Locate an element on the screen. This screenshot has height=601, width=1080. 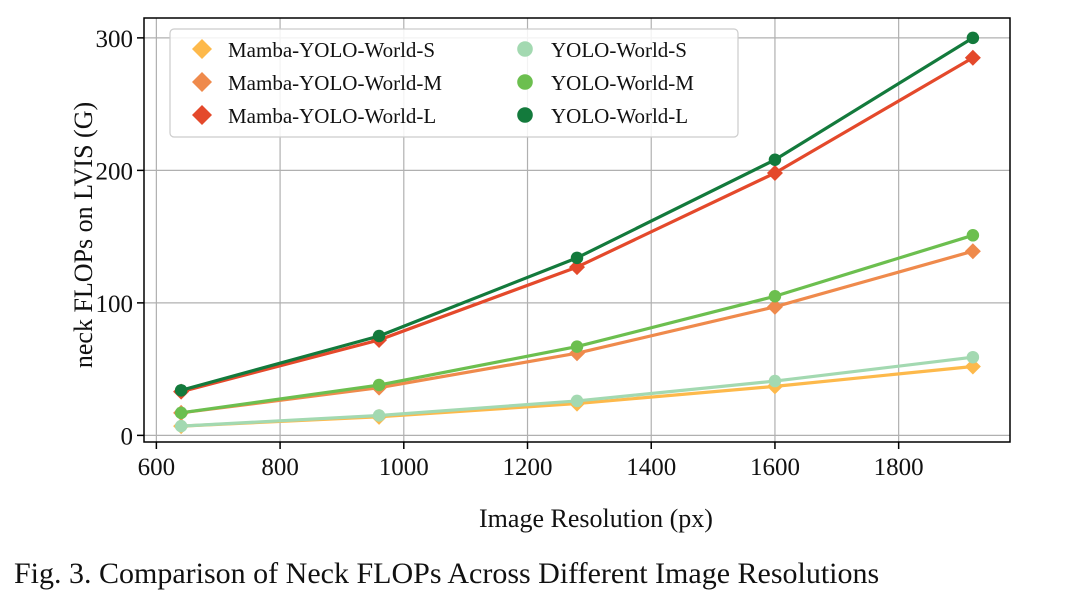
legend-frame is located at coordinates (454, 83).